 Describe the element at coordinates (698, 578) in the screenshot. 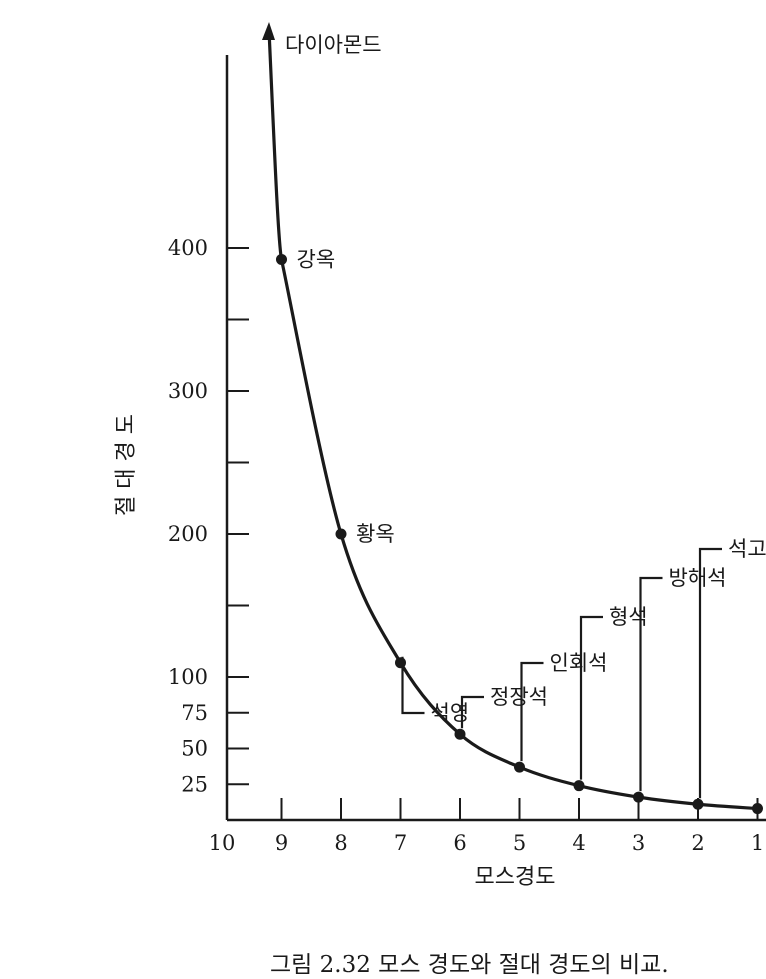

I see `point-label-3: 방해석` at that location.